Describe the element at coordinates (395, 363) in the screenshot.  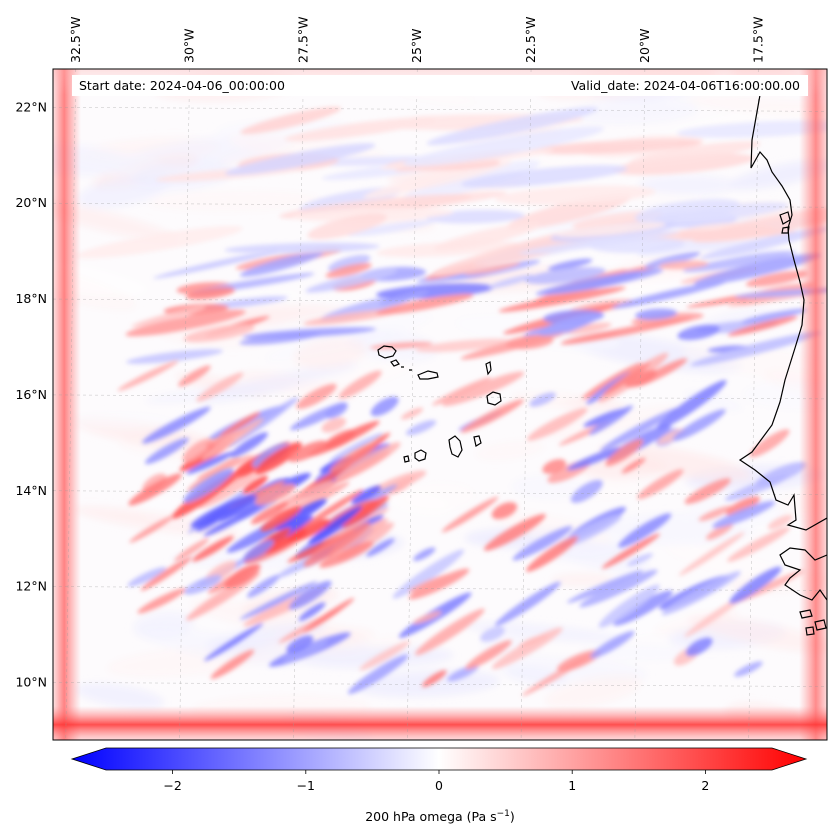
I see `island-sao-vicente` at that location.